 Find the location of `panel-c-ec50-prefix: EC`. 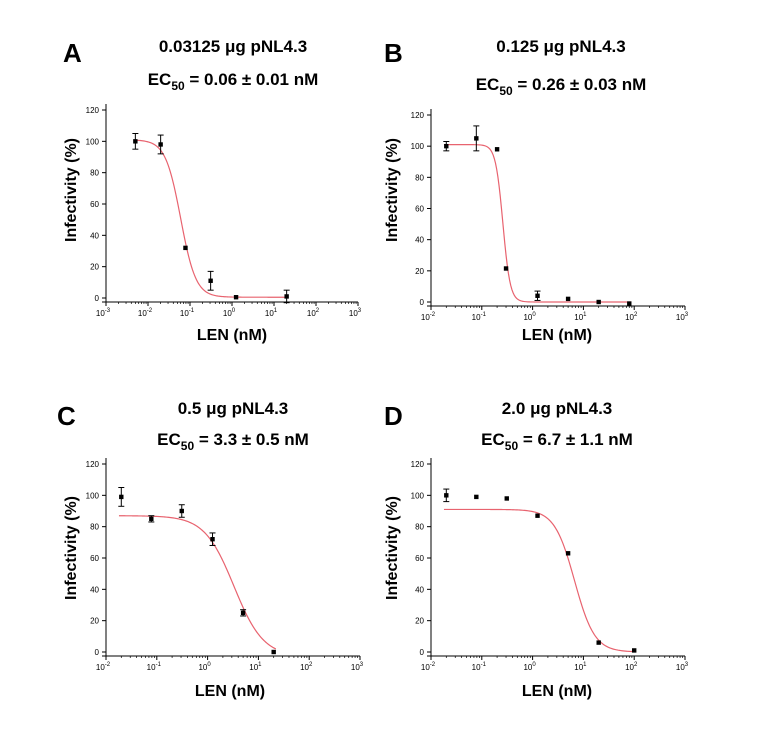

panel-c-ec50-prefix: EC is located at coordinates (169, 439).